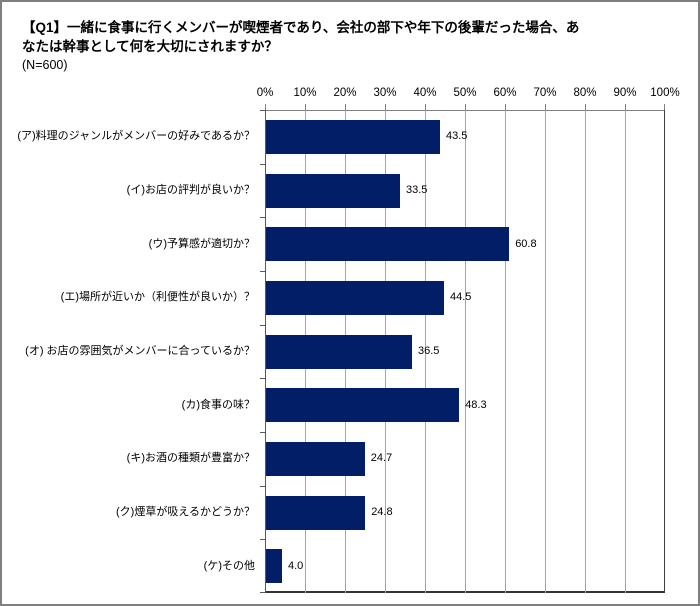  What do you see at coordinates (476, 404) in the screenshot?
I see `bar-value-label: 48.3` at bounding box center [476, 404].